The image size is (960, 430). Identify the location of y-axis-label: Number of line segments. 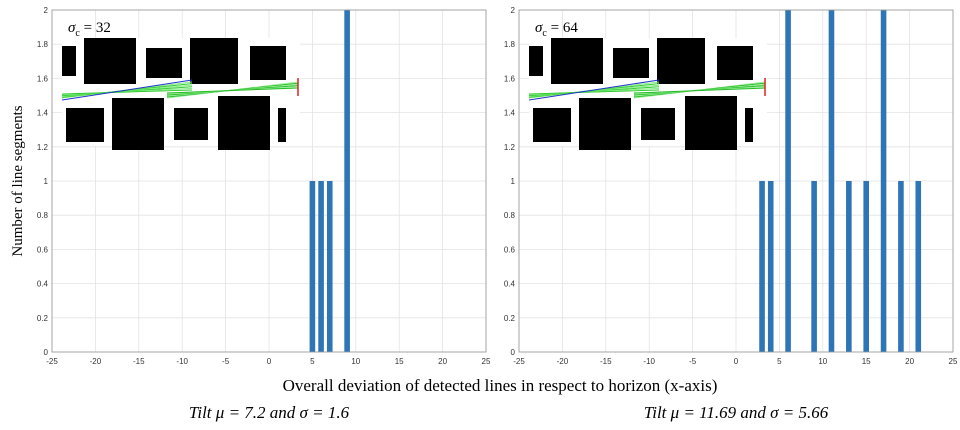
(18, 180).